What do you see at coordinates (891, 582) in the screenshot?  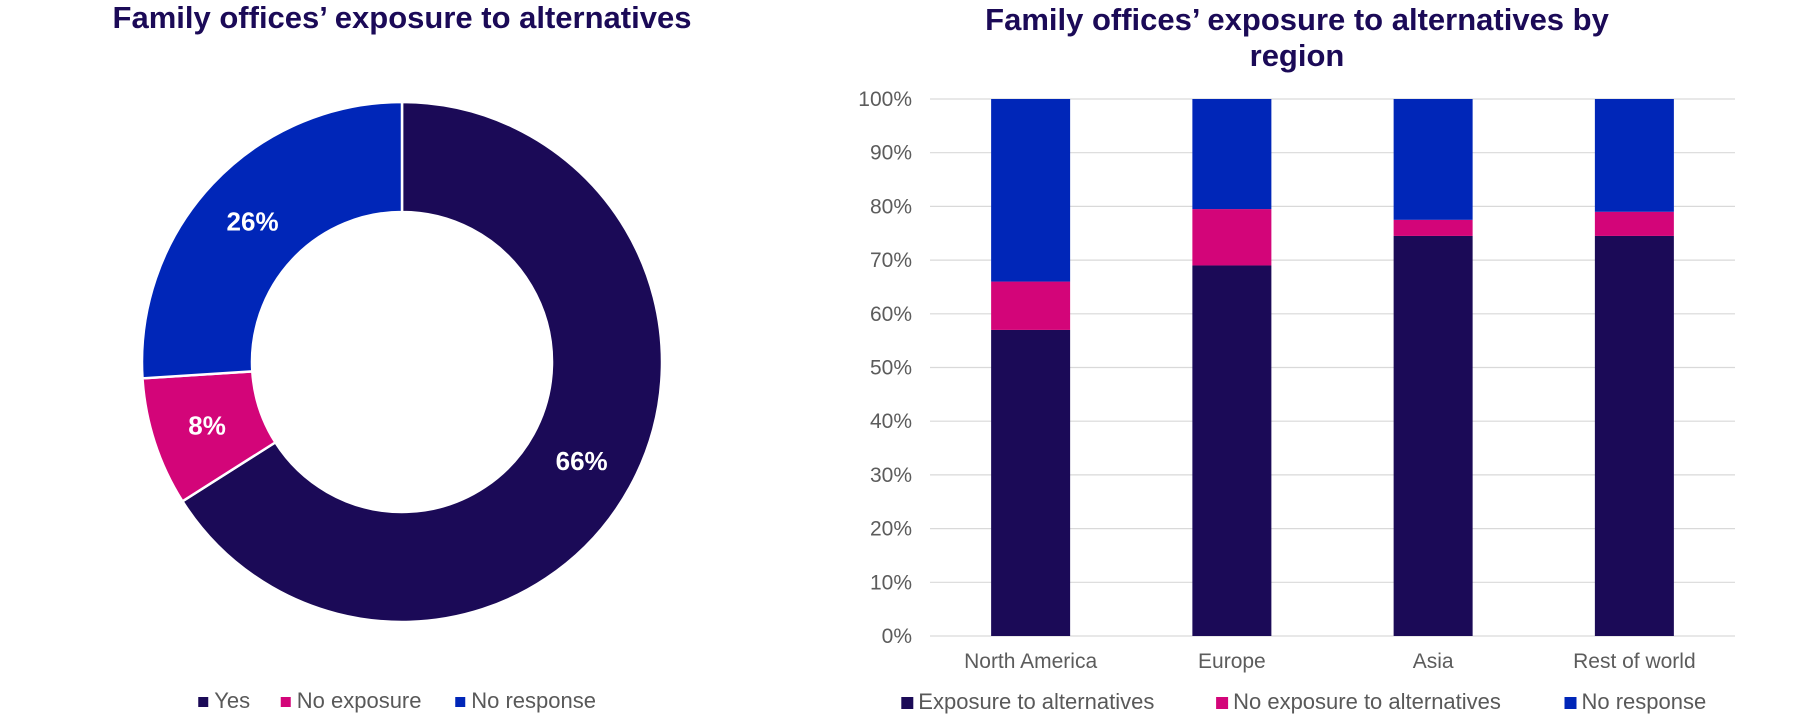 I see `y-tick-10: 10%` at bounding box center [891, 582].